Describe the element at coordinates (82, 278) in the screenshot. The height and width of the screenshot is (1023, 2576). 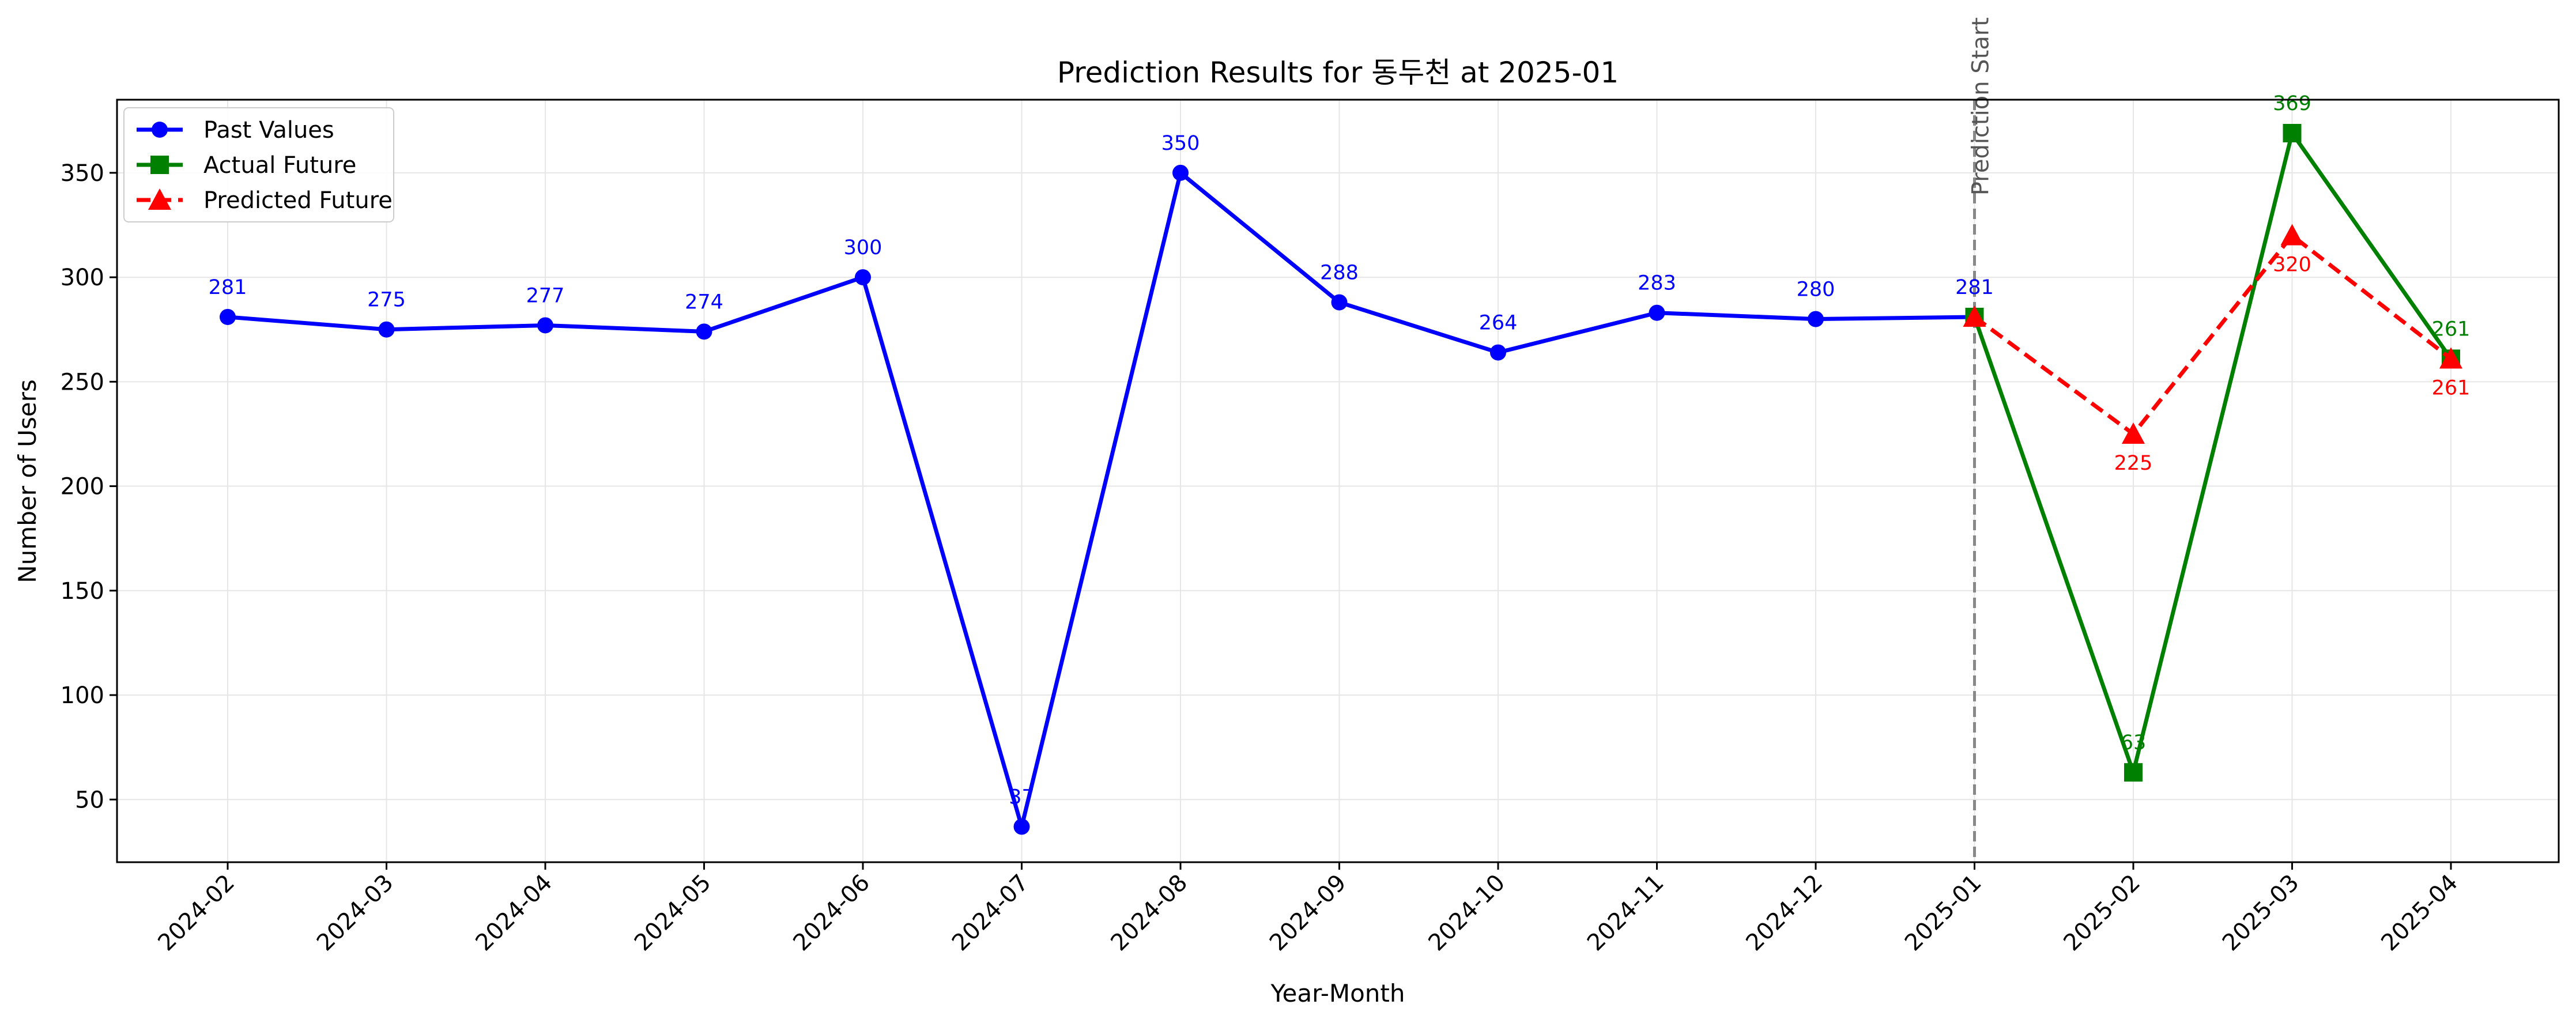
I see `y-tick-label: 300` at that location.